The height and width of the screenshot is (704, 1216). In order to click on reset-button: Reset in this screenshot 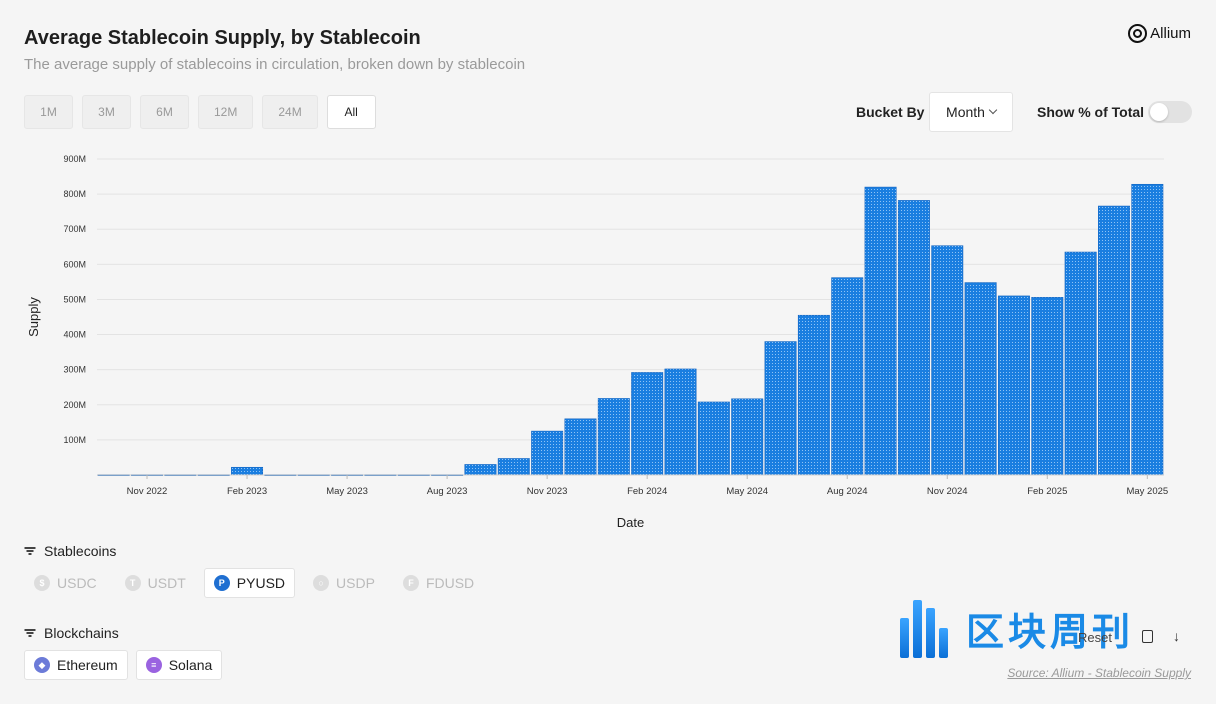, I will do `click(1095, 637)`.